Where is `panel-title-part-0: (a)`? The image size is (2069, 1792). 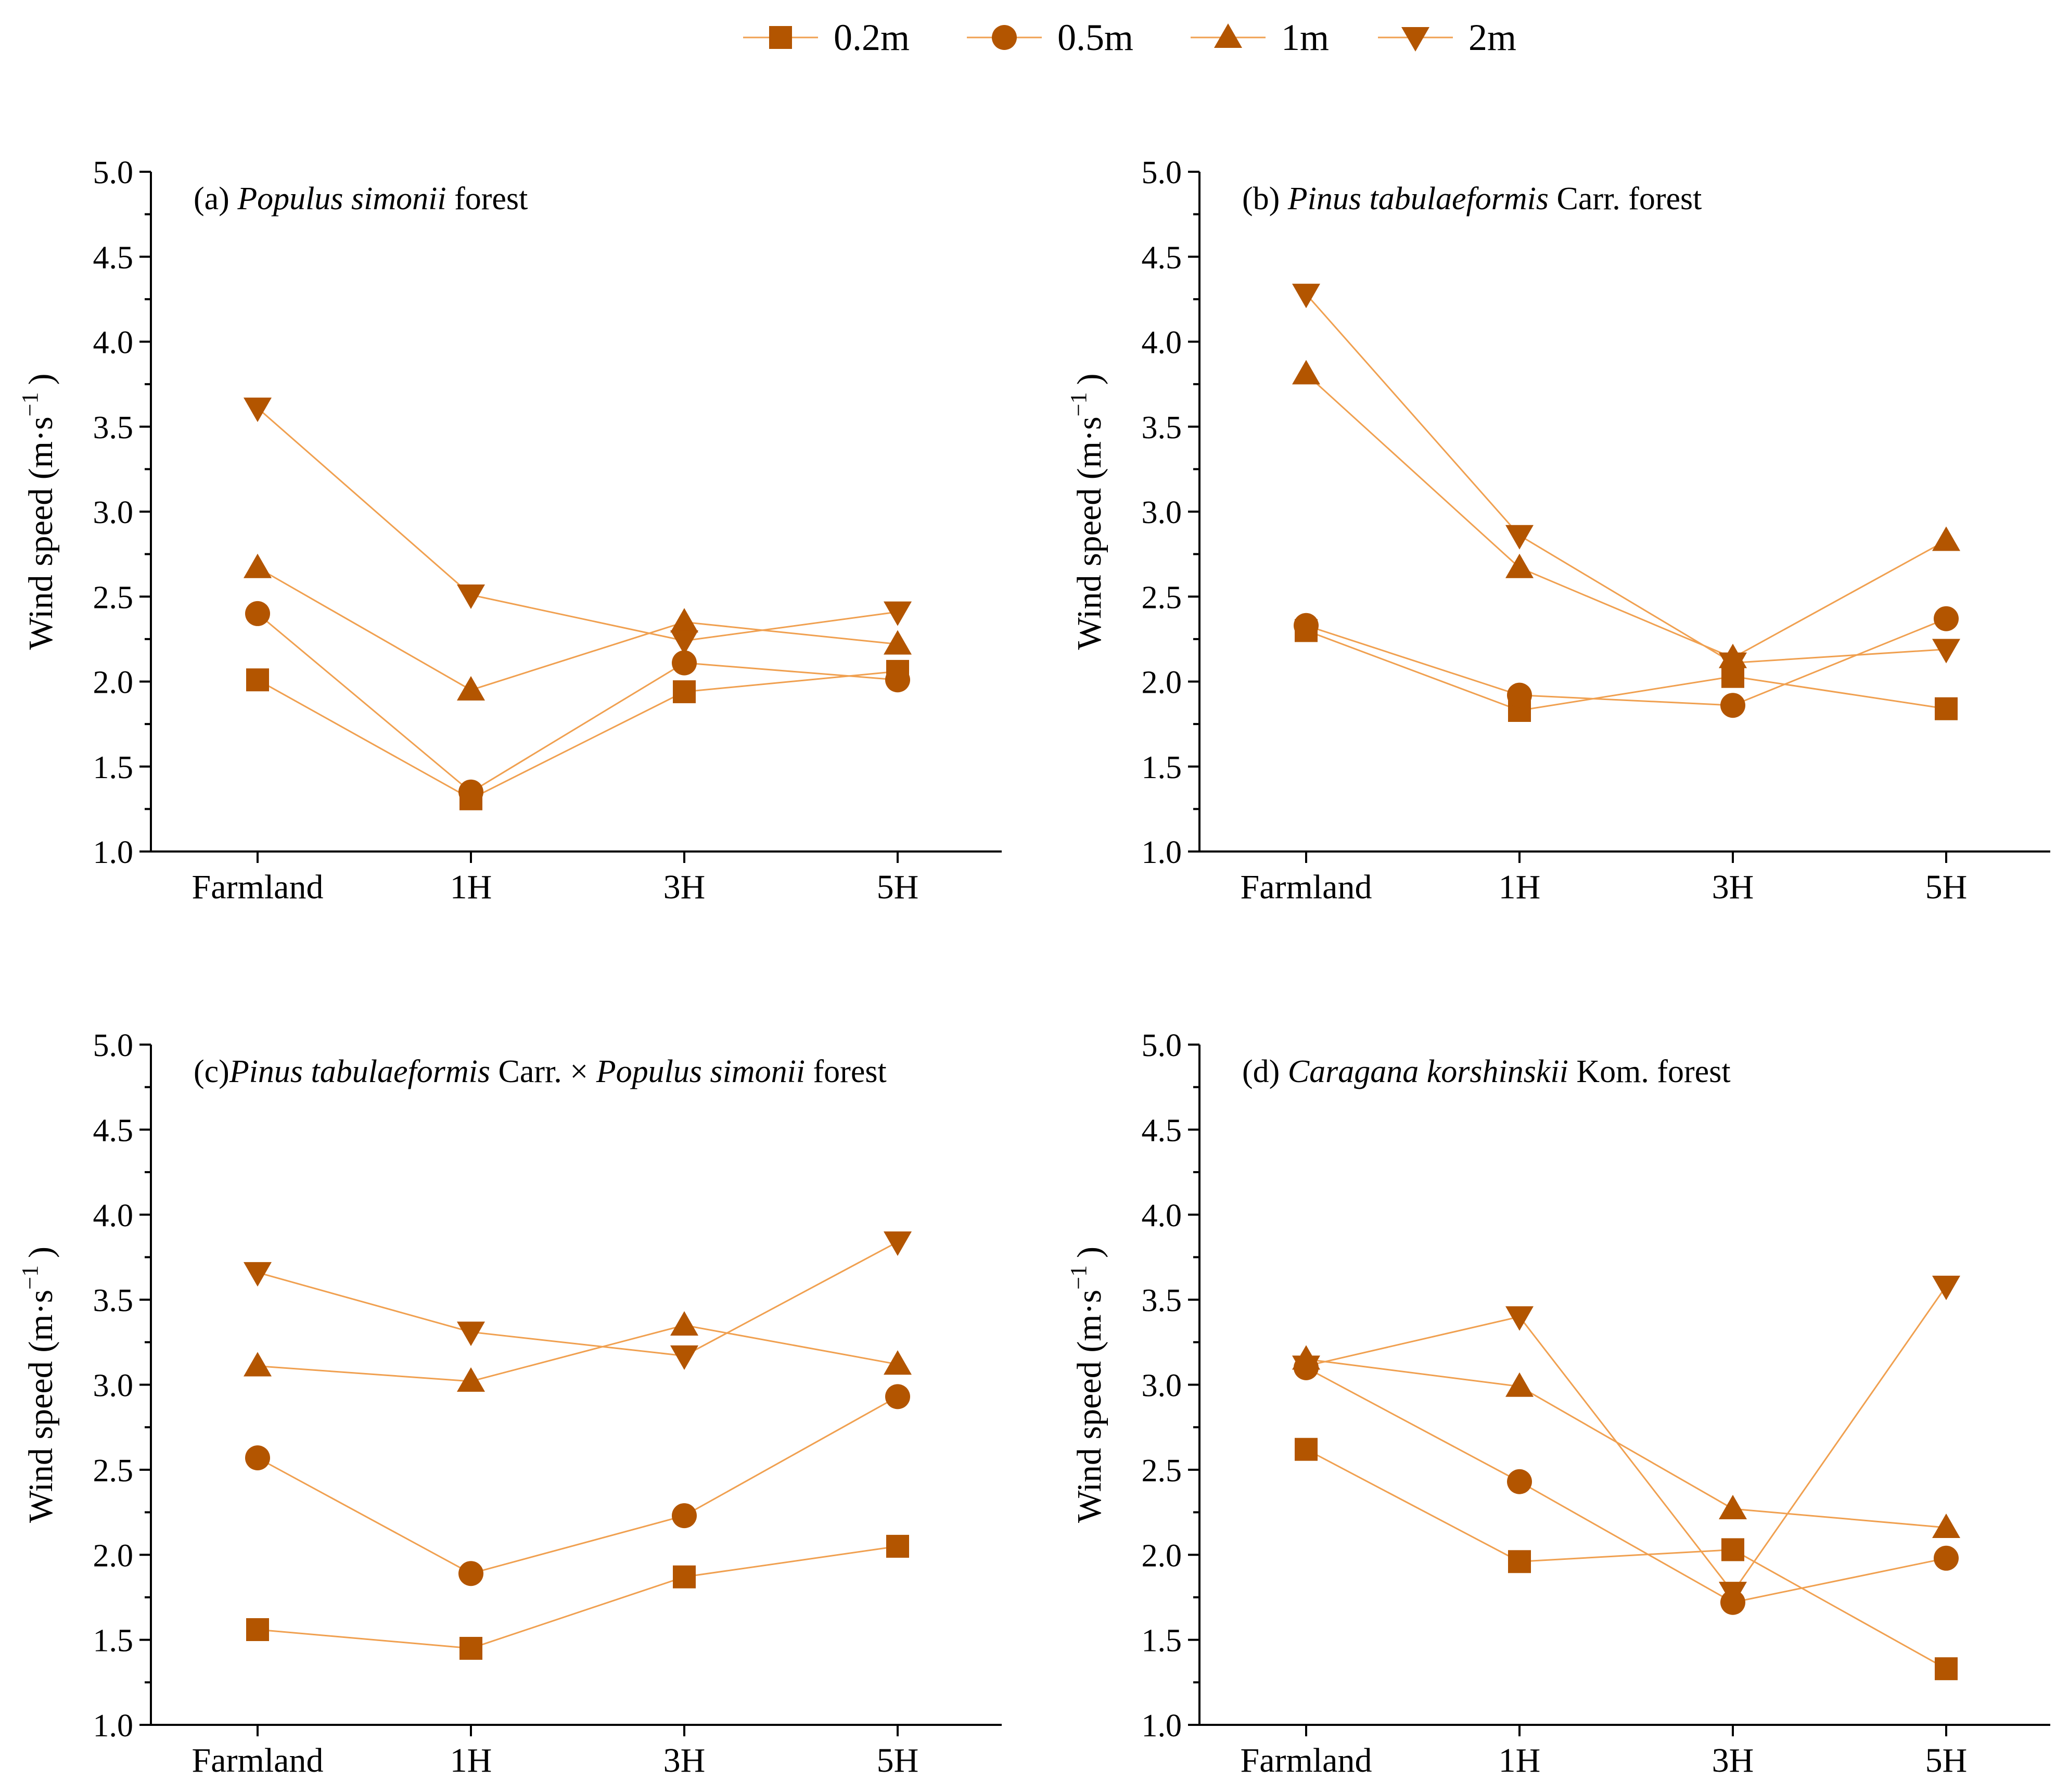
panel-title-part-0: (a) is located at coordinates (215, 199).